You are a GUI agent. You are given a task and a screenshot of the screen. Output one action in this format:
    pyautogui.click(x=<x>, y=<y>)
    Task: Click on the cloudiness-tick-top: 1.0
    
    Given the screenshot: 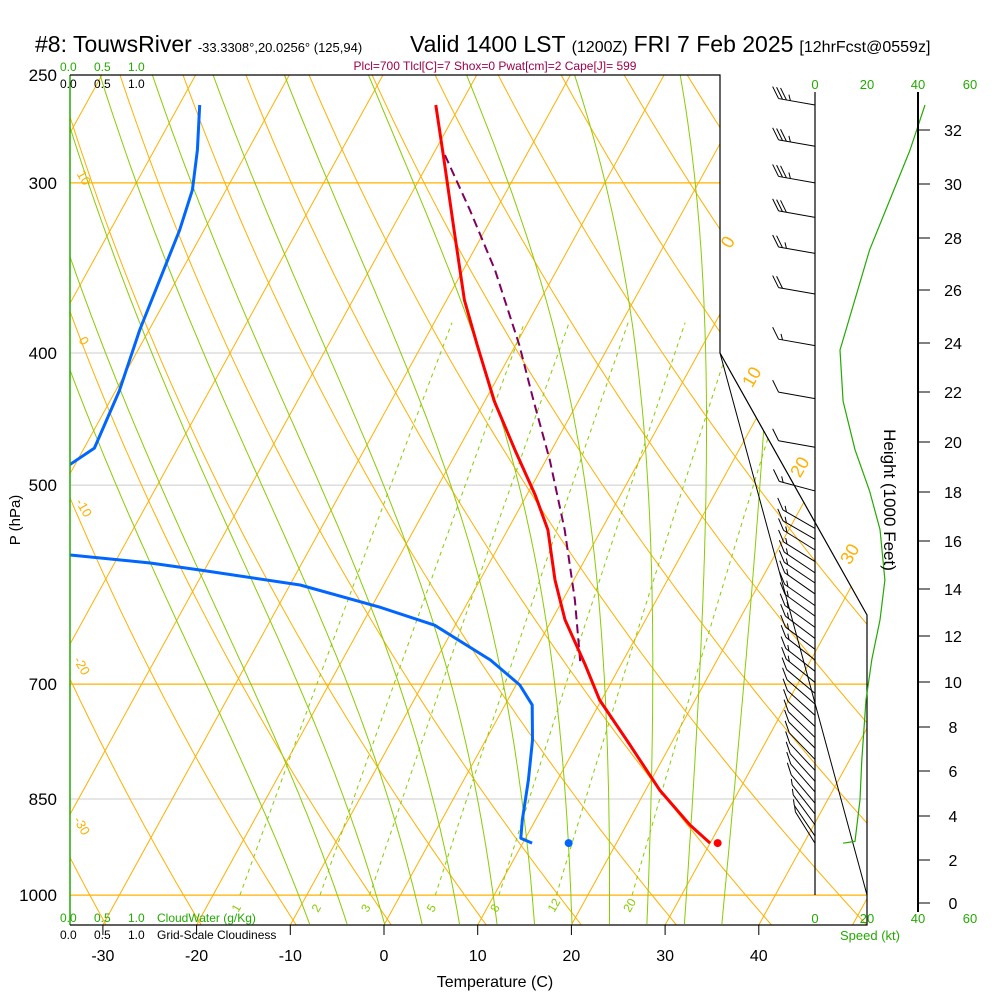 What is the action you would take?
    pyautogui.click(x=136, y=84)
    